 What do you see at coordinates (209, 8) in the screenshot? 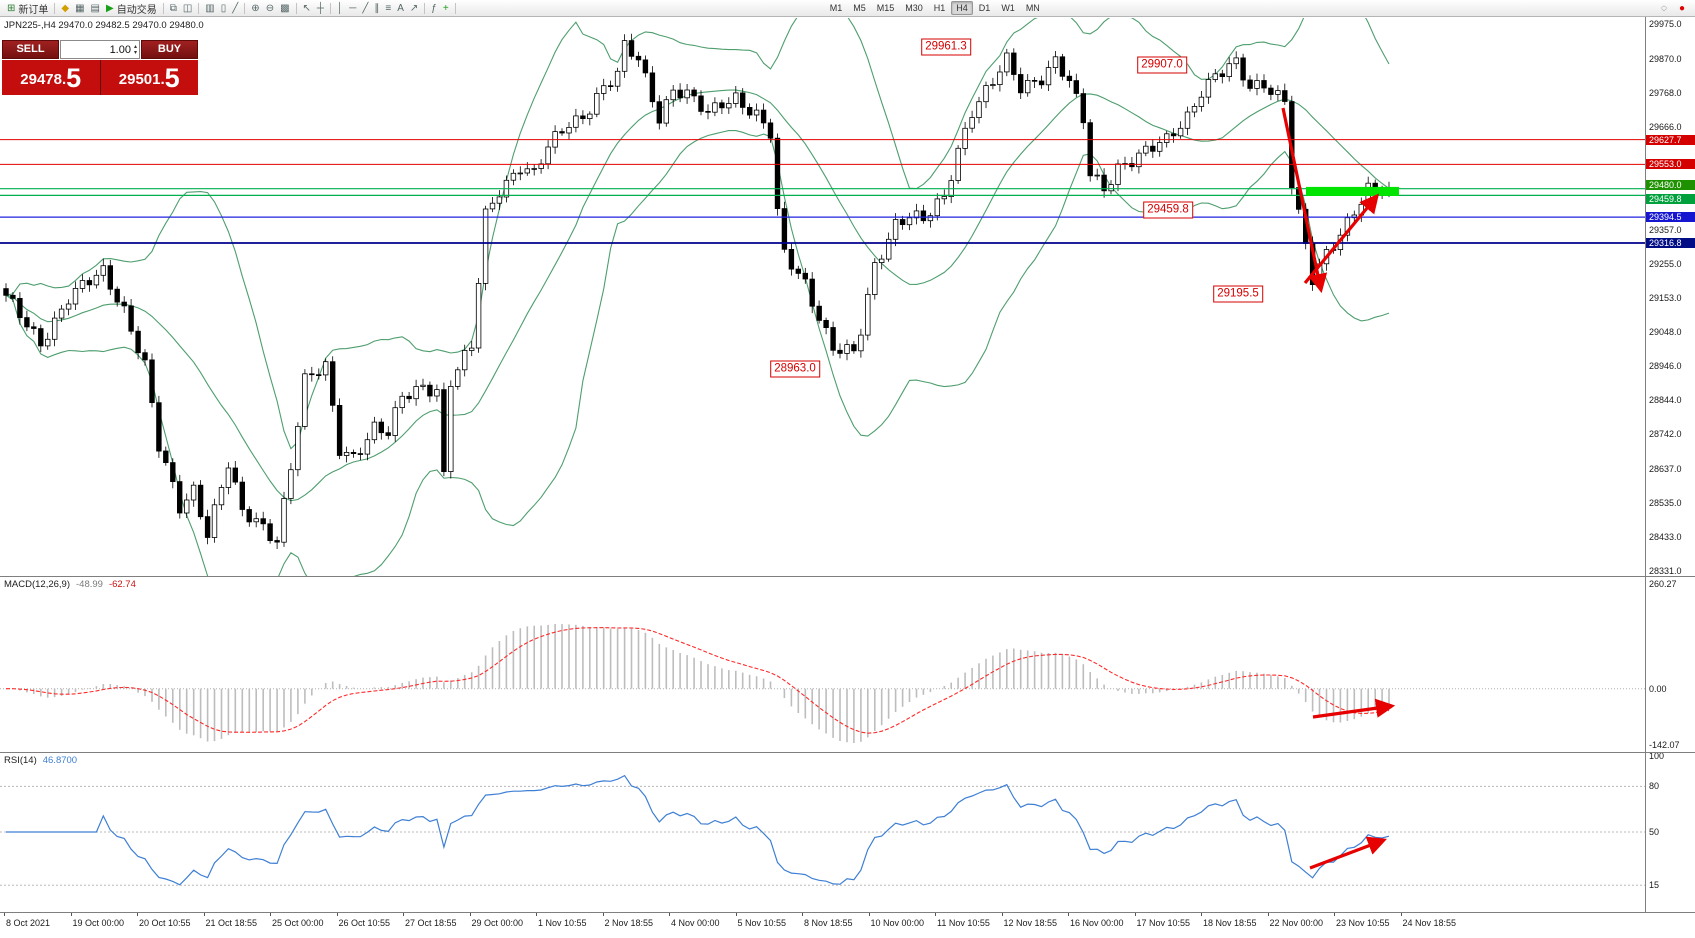
I see `bar-chart-icon: ▥` at bounding box center [209, 8].